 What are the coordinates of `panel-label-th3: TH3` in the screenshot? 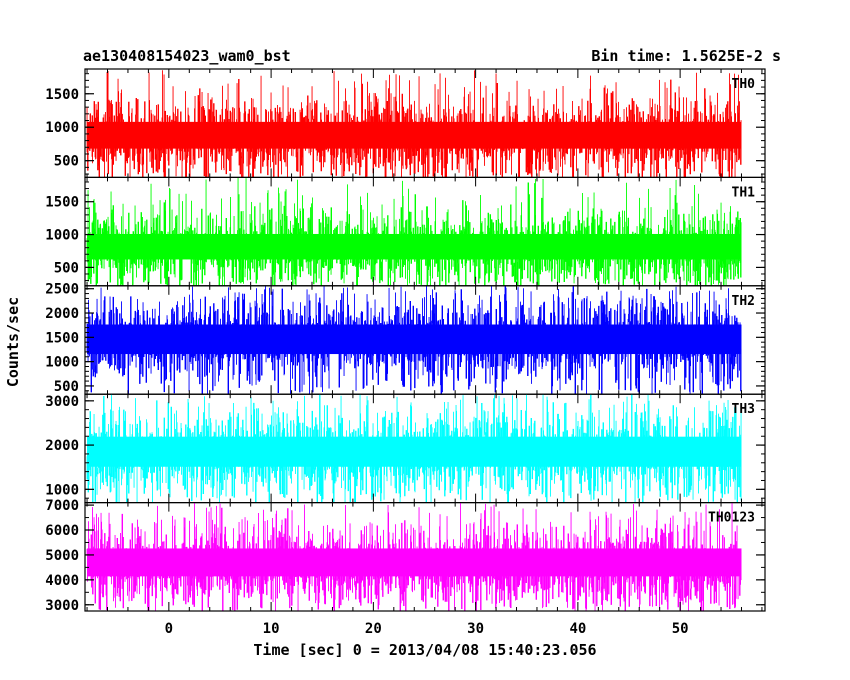 It's located at (743, 409).